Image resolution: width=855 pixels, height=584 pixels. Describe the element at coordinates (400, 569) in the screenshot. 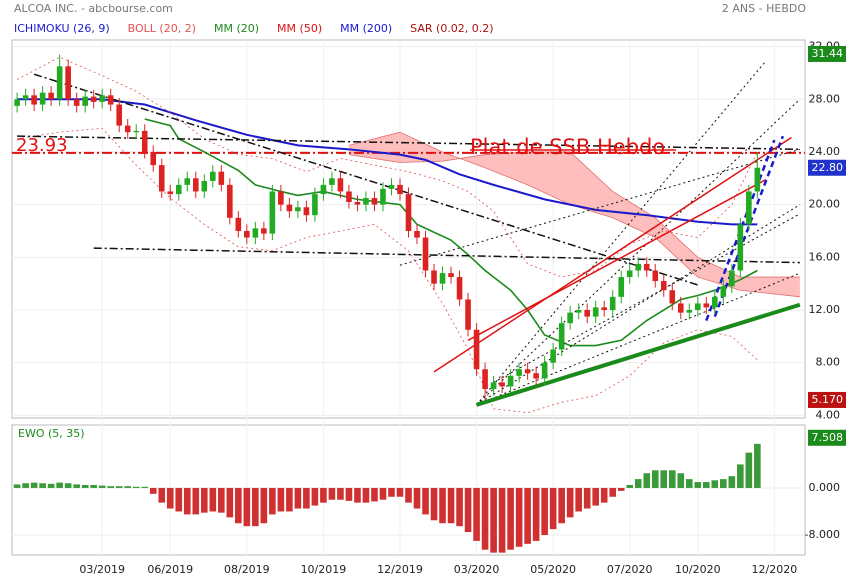

I see `x-tick-label: 12/2019` at that location.